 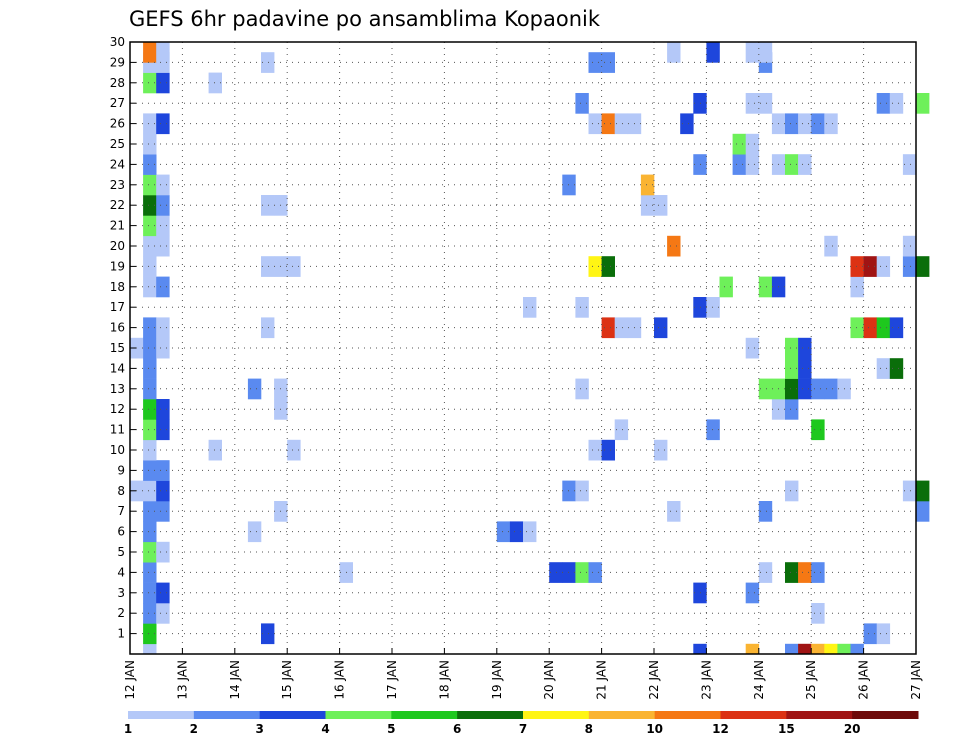 What do you see at coordinates (864, 680) in the screenshot?
I see `x-tick-label: 26 JAN` at bounding box center [864, 680].